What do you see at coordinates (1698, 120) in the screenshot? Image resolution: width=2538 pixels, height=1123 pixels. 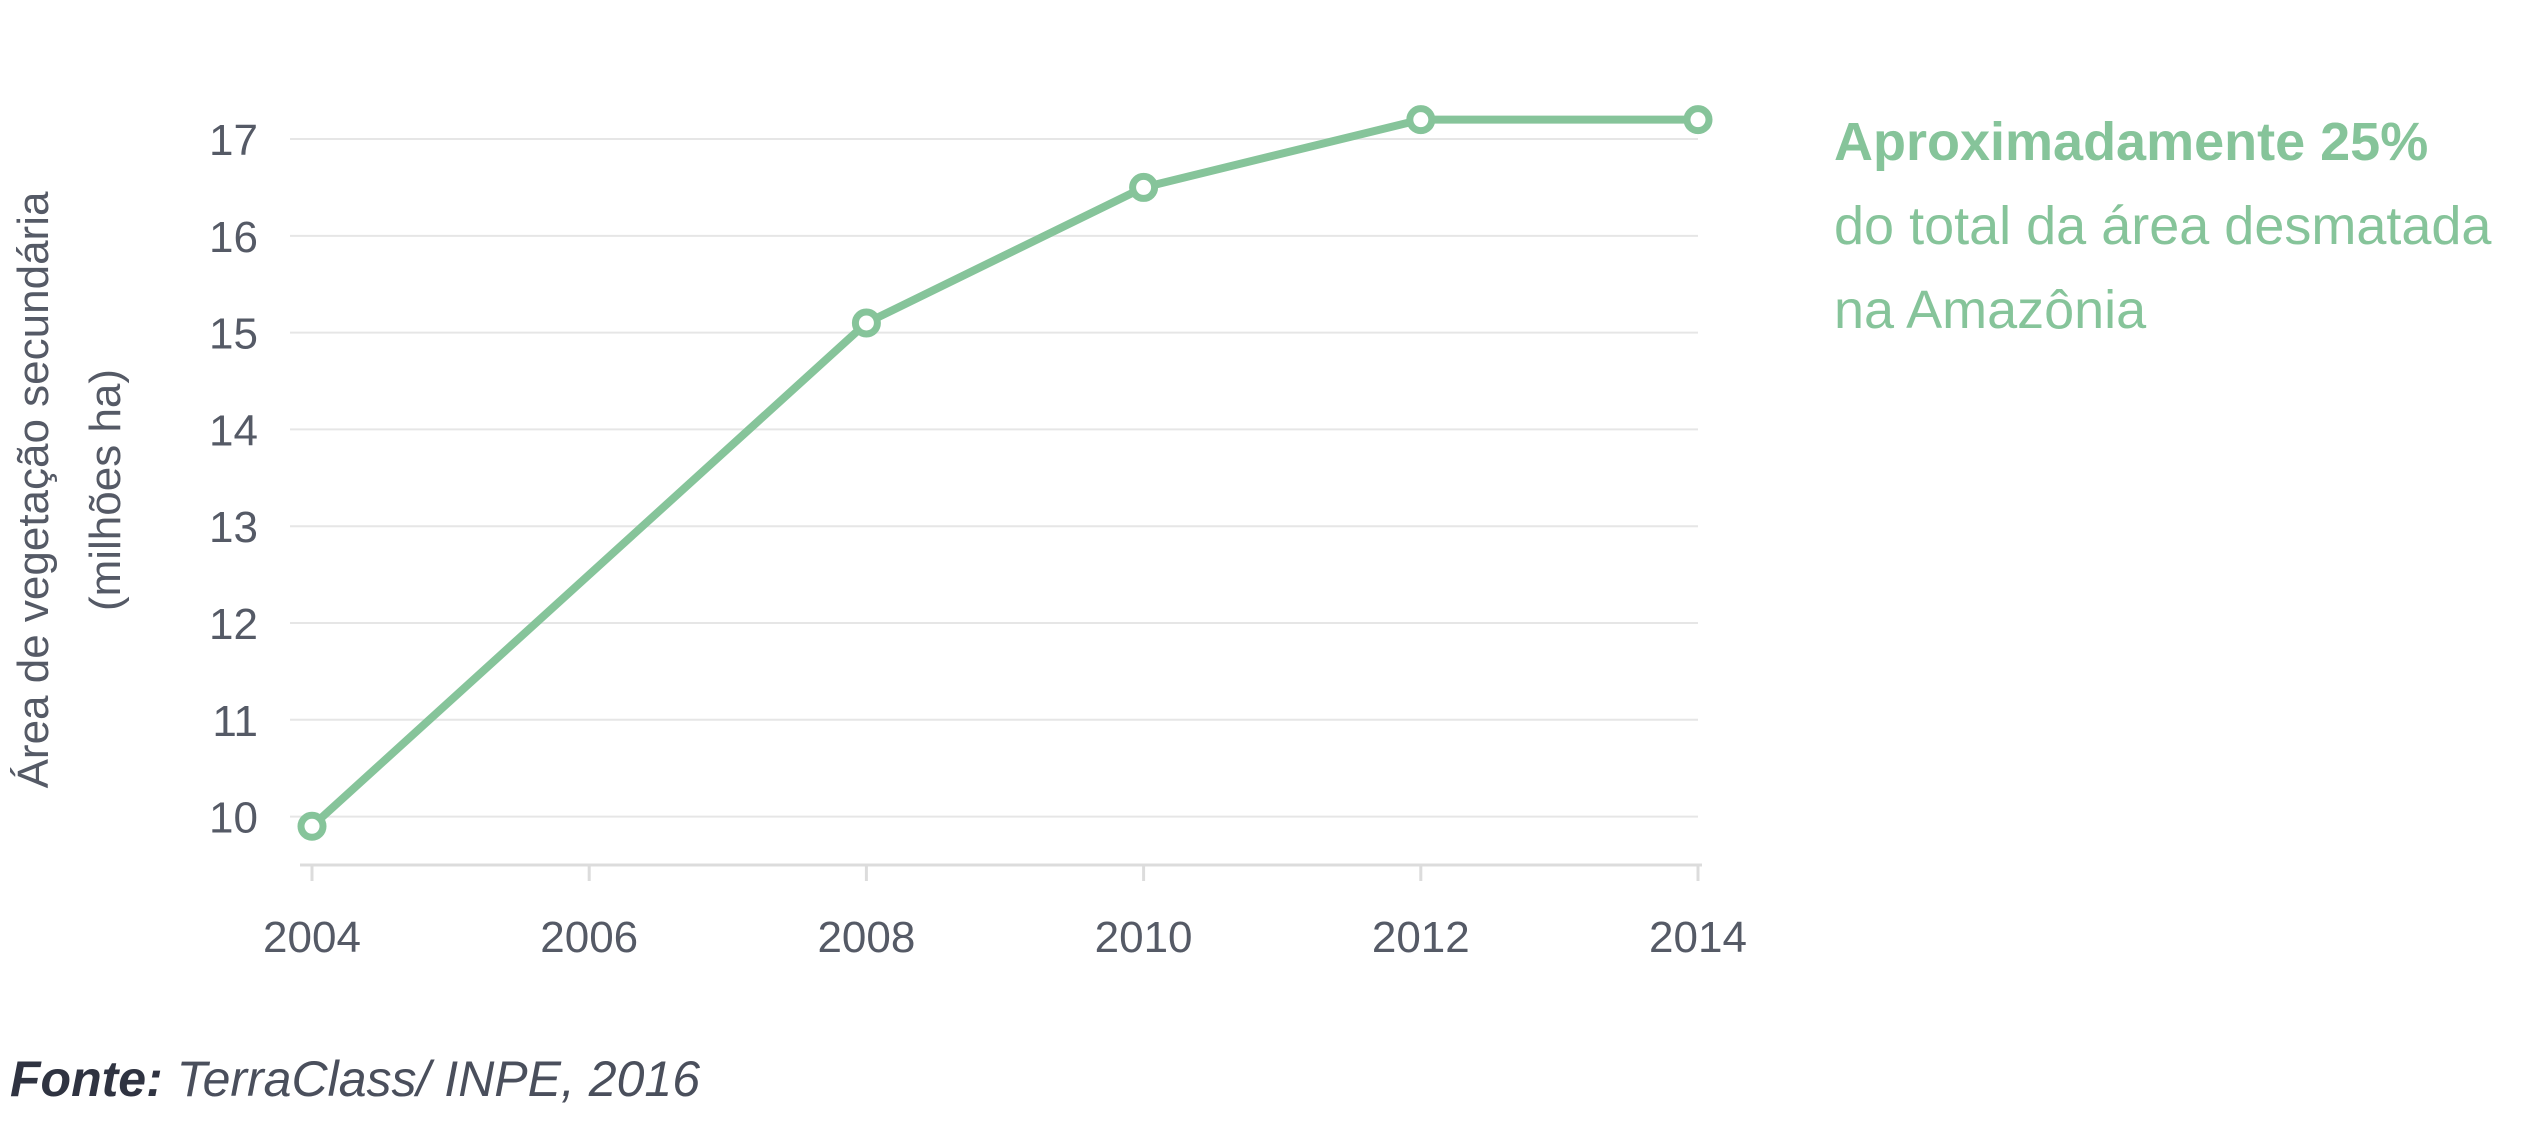 I see `data-point-2014` at bounding box center [1698, 120].